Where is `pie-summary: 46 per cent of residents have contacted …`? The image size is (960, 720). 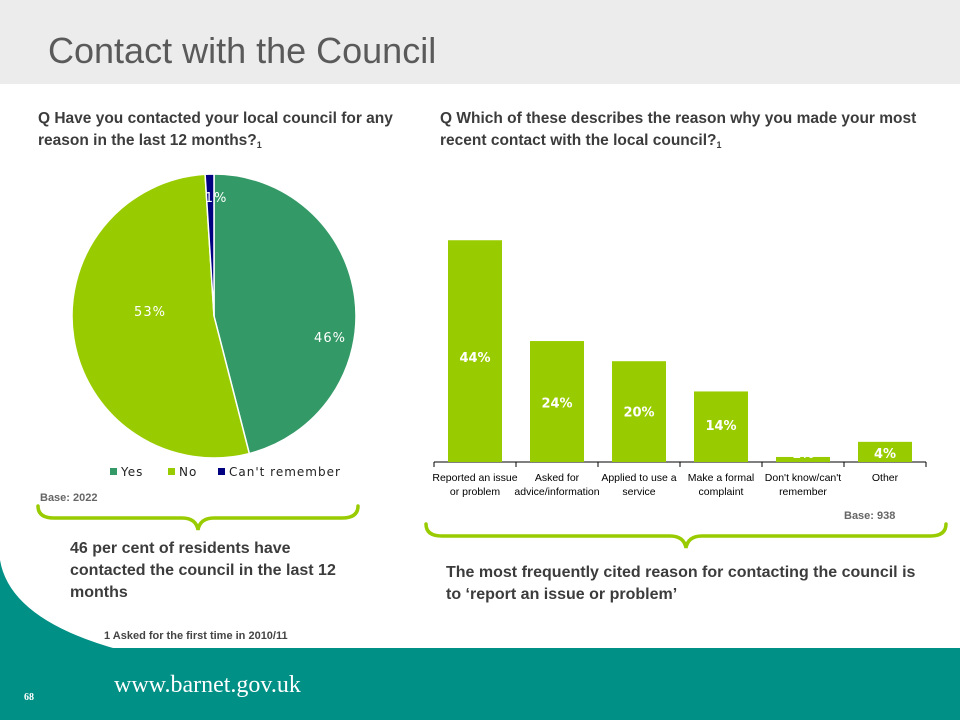
pie-summary: 46 per cent of residents have contacted … is located at coordinates (203, 570).